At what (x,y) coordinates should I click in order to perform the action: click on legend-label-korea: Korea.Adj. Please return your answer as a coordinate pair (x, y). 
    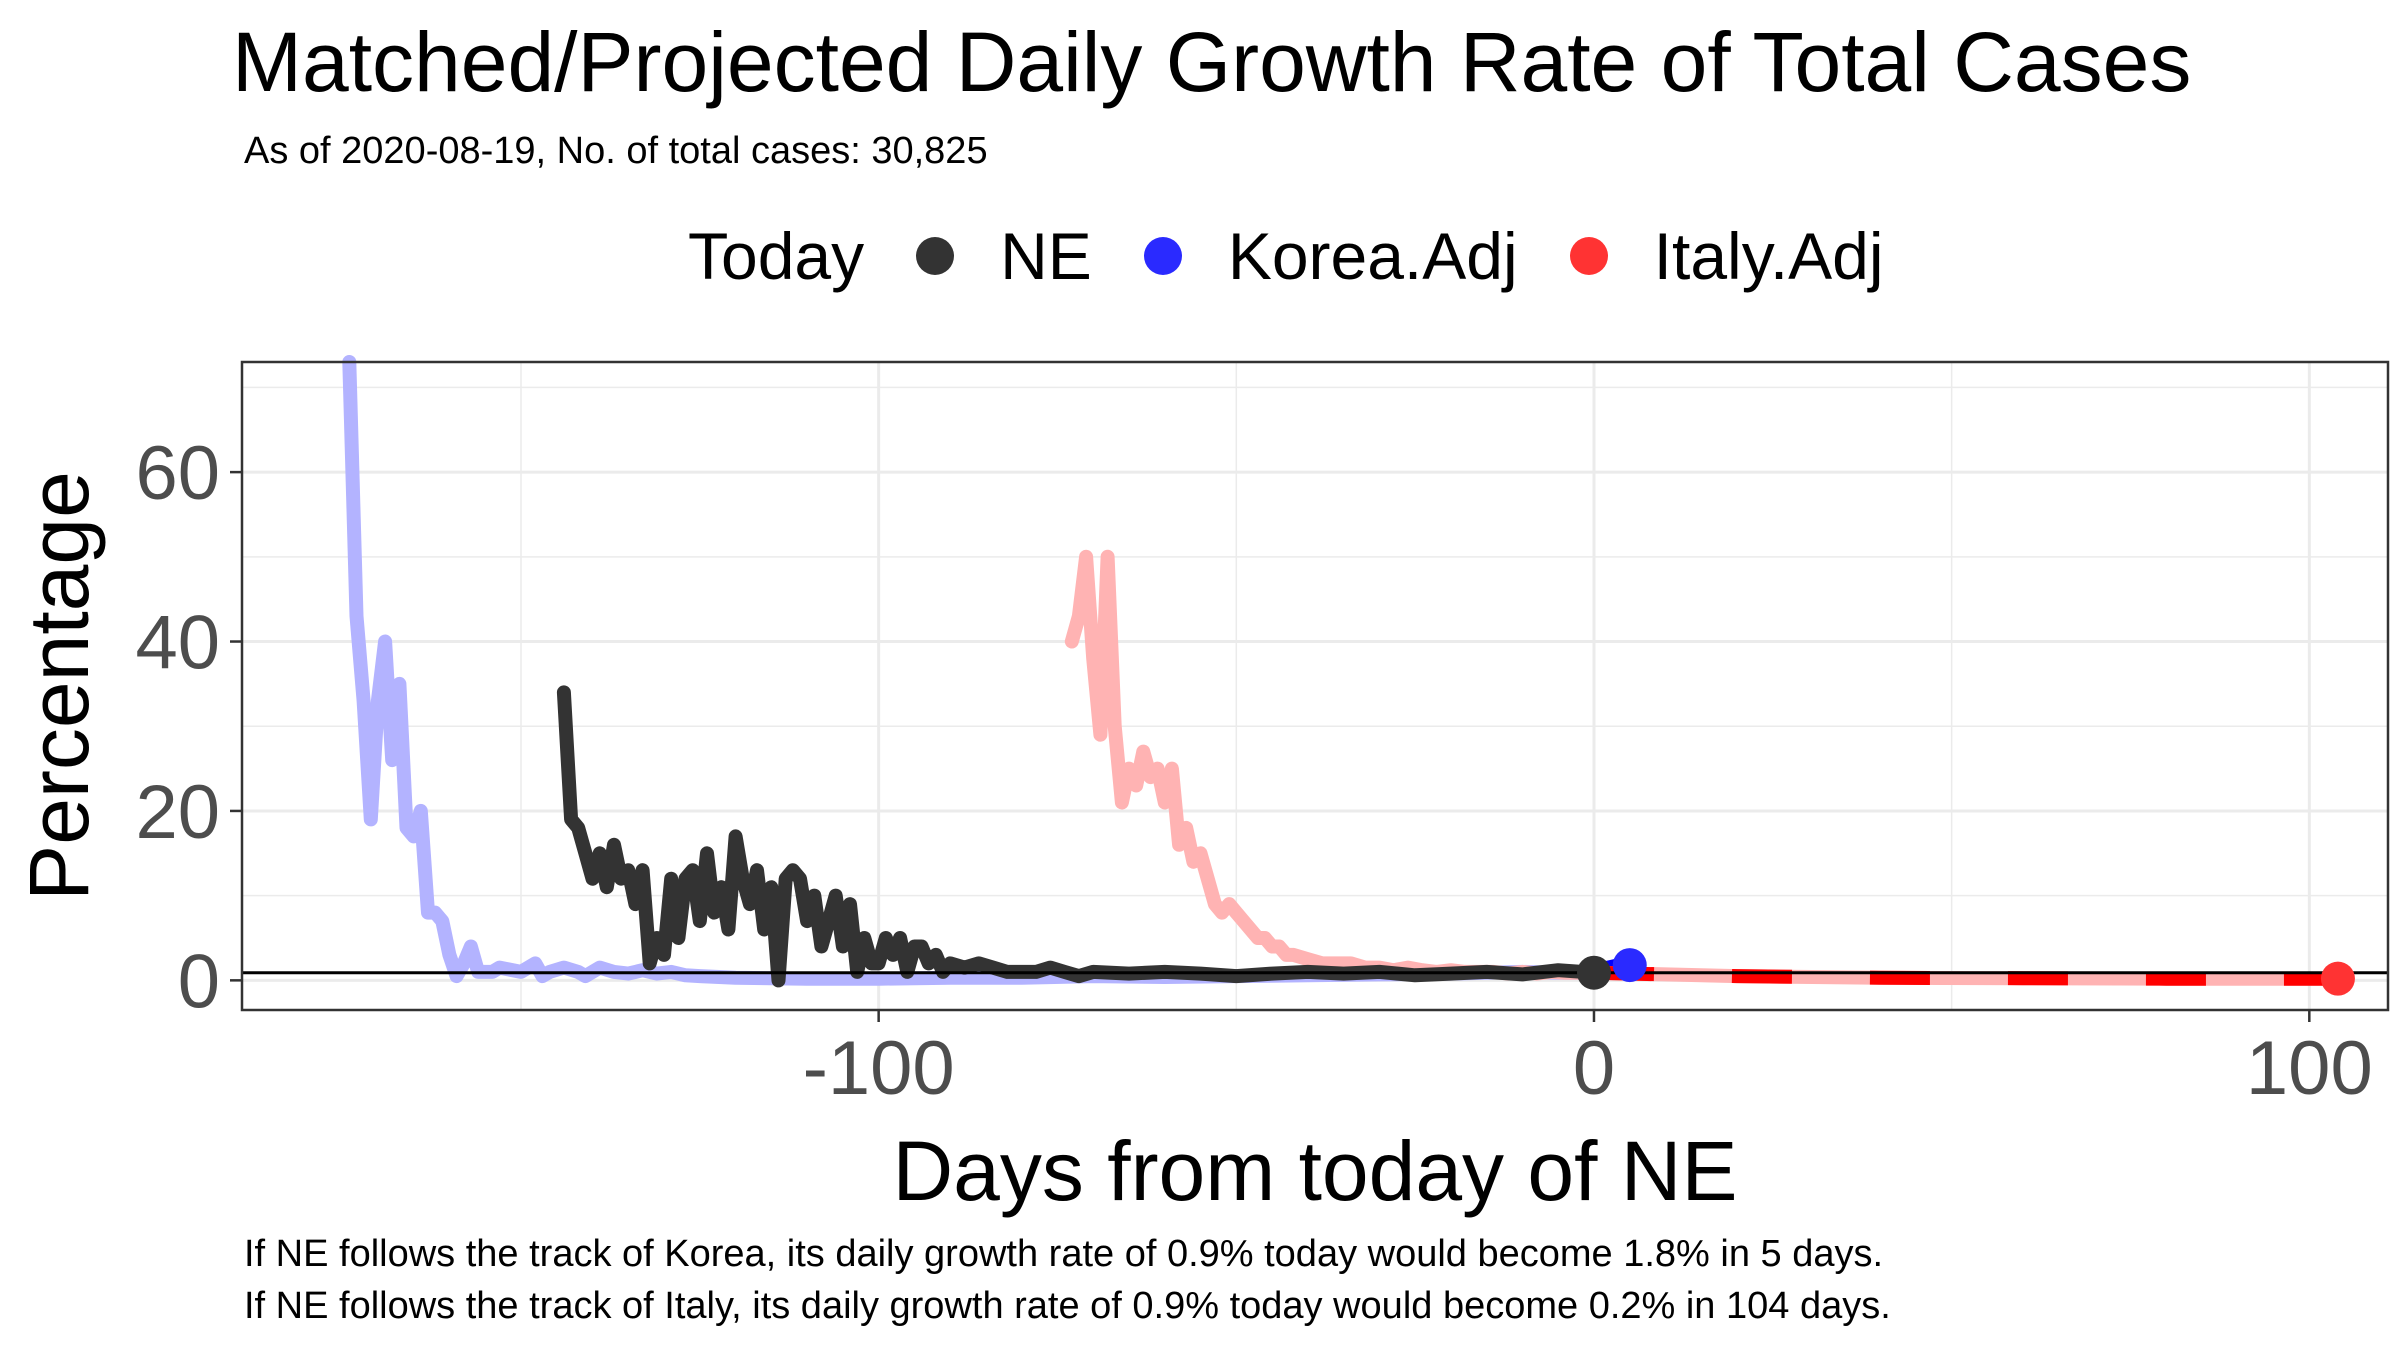
    Looking at the image, I should click on (1372, 256).